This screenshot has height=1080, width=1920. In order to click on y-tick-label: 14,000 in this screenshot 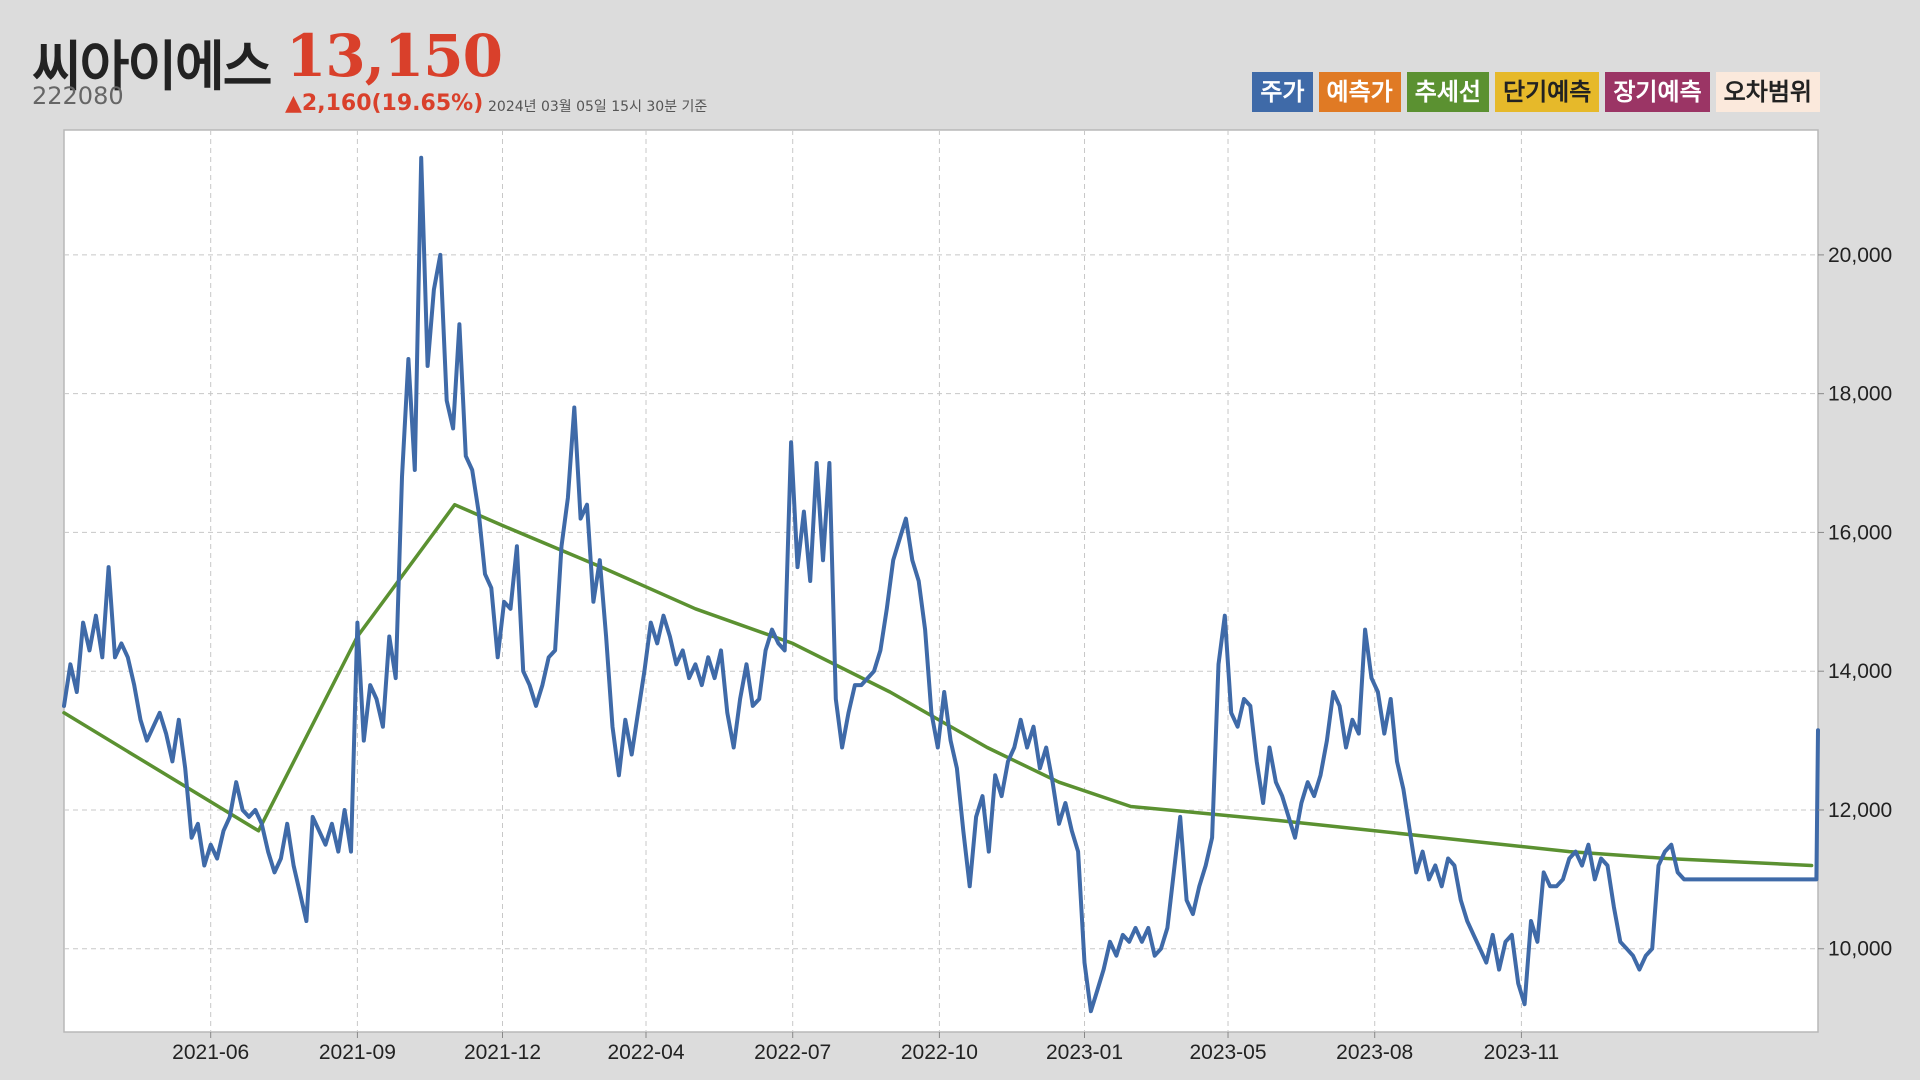, I will do `click(1860, 671)`.